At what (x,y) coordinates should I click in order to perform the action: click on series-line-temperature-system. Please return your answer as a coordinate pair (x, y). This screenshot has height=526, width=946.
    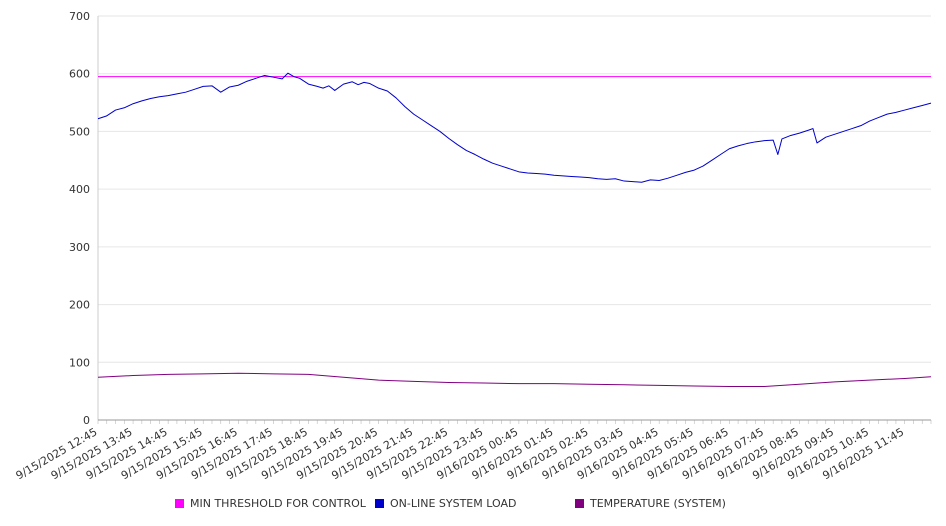
    Looking at the image, I should click on (514, 380).